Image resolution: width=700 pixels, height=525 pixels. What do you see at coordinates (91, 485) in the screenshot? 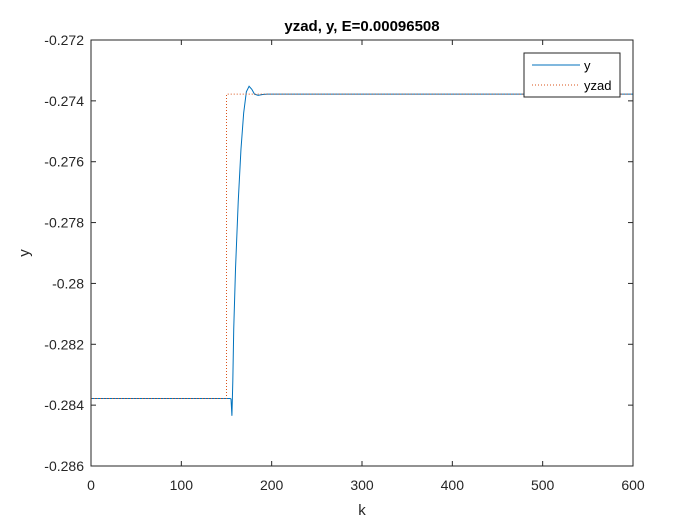
I see `x-tick-label: 0` at bounding box center [91, 485].